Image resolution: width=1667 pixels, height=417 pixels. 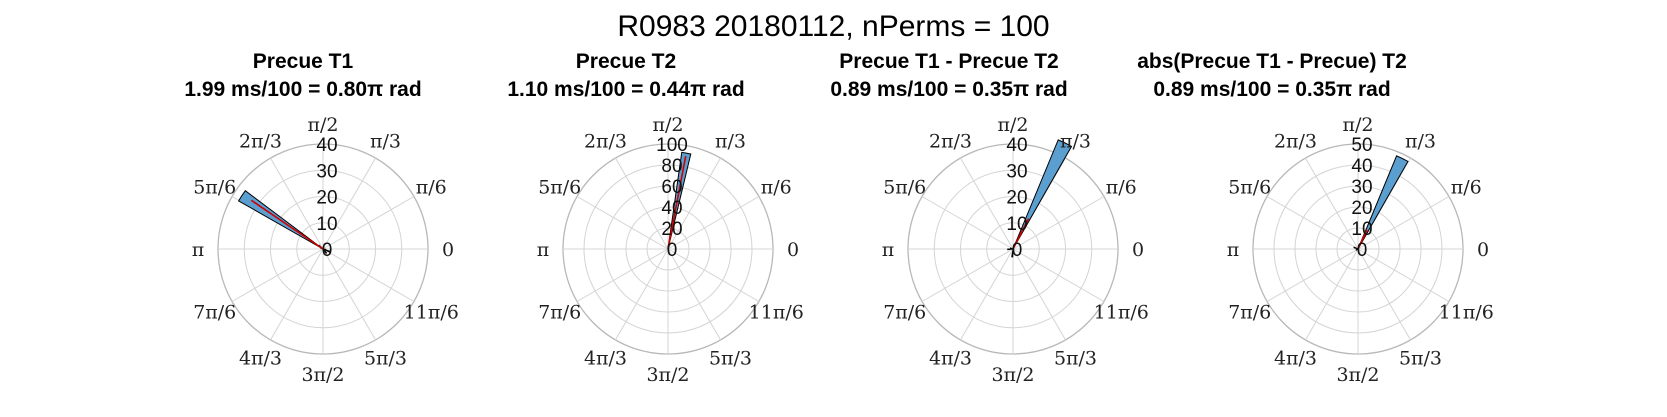 What do you see at coordinates (671, 187) in the screenshot?
I see `radial-tick-label: 60` at bounding box center [671, 187].